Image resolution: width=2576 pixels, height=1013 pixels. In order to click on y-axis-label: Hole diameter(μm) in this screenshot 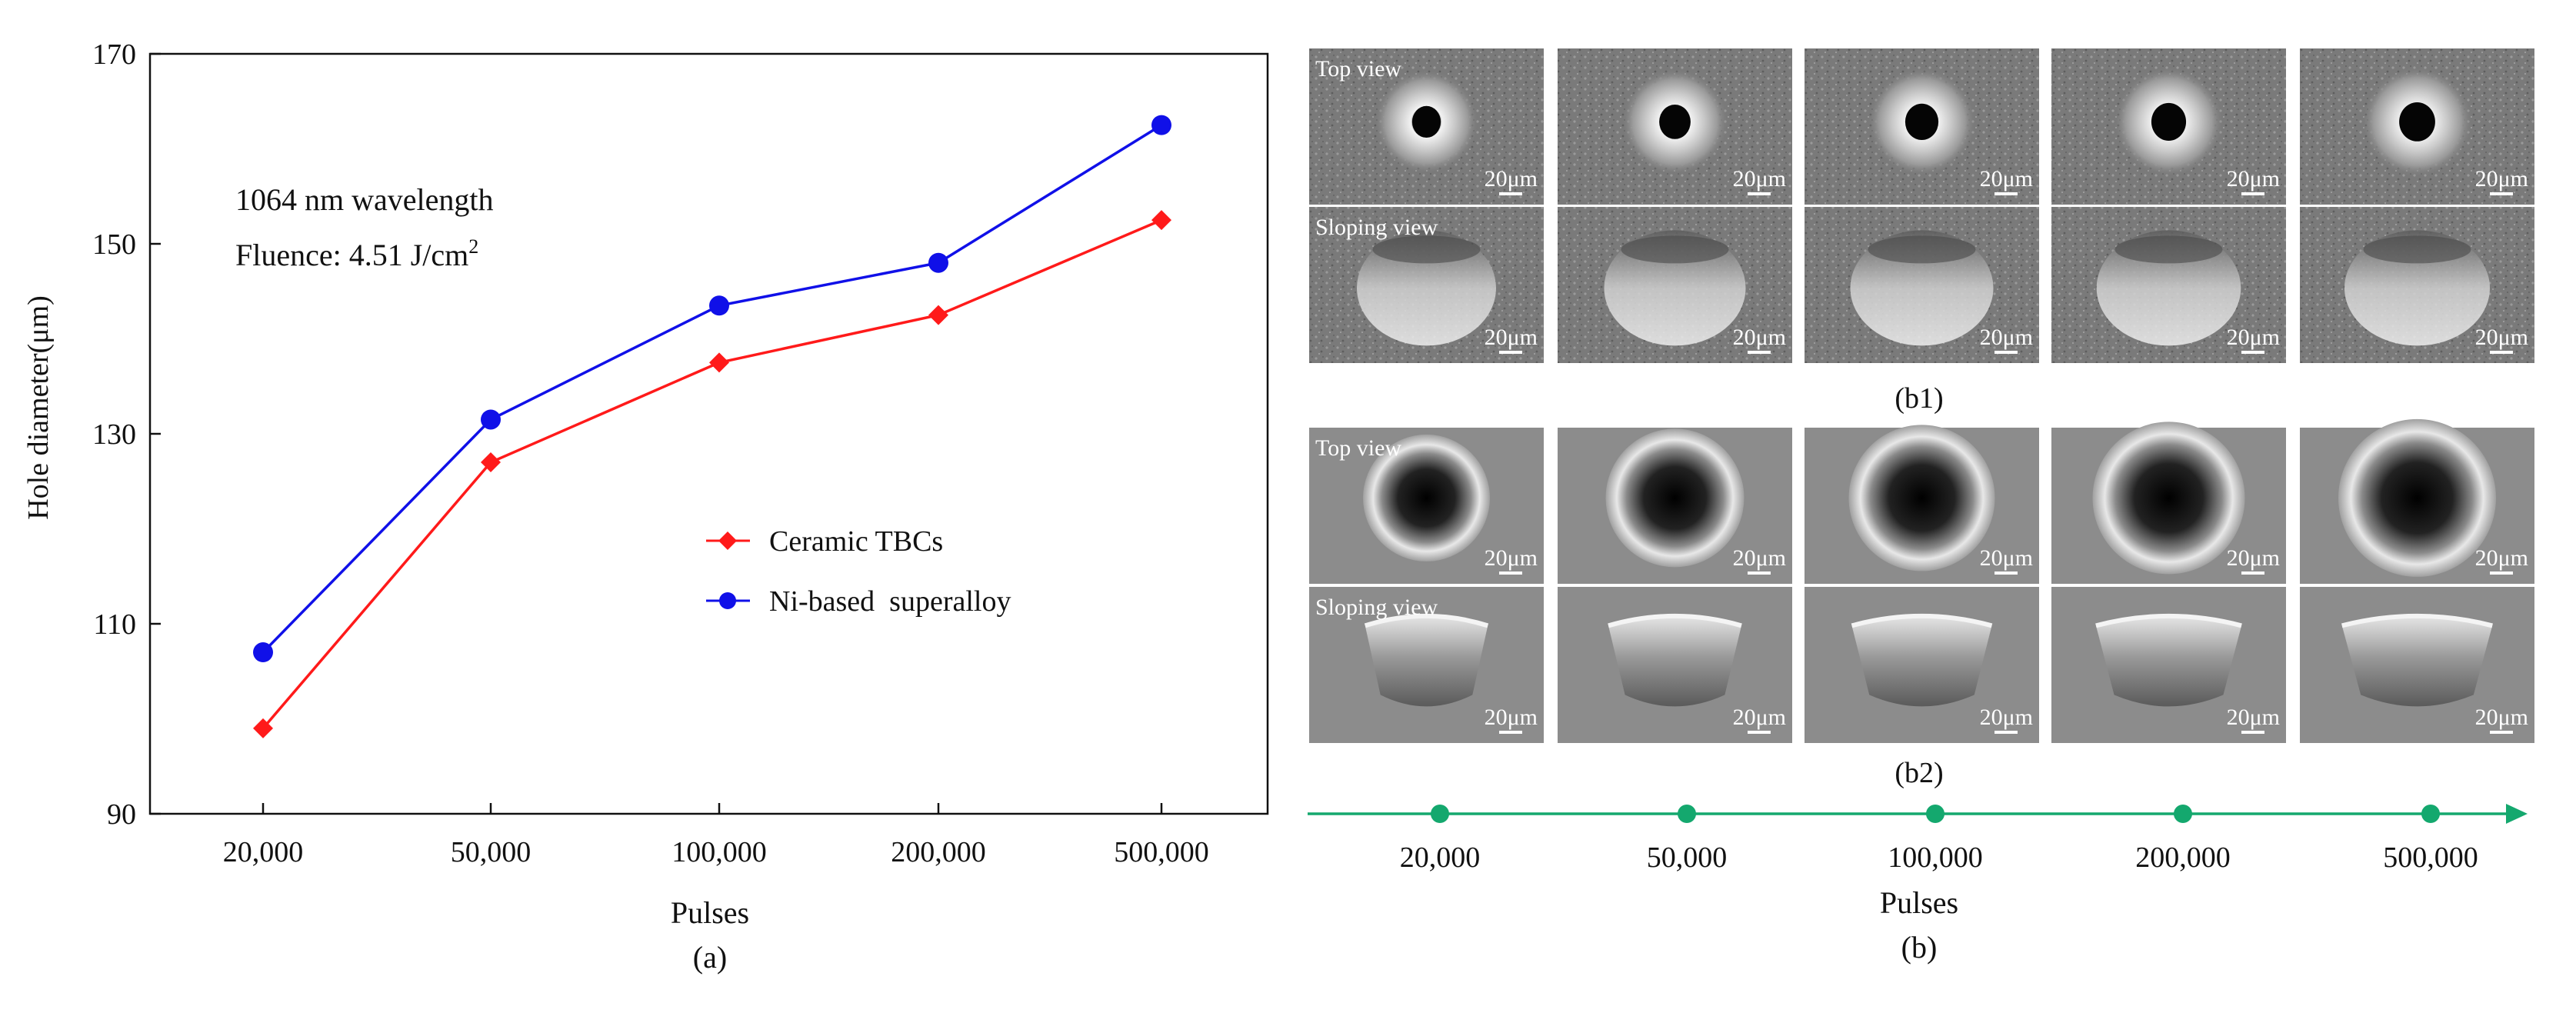, I will do `click(38, 407)`.